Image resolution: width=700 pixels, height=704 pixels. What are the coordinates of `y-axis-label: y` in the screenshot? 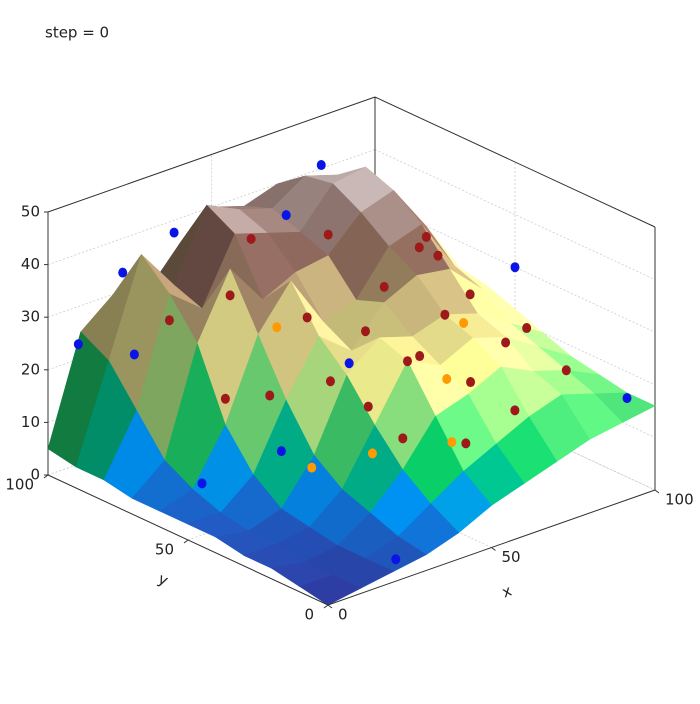 It's located at (163, 580).